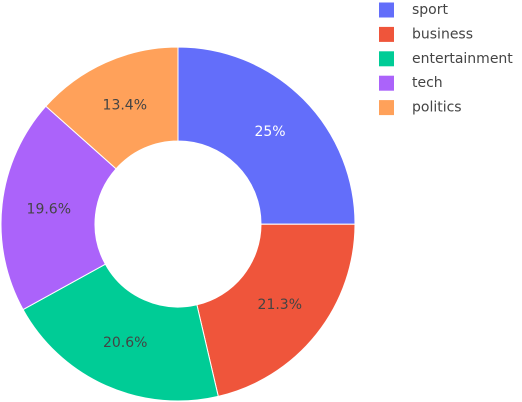  What do you see at coordinates (49, 210) in the screenshot?
I see `percent-label-tech: 19.6%` at bounding box center [49, 210].